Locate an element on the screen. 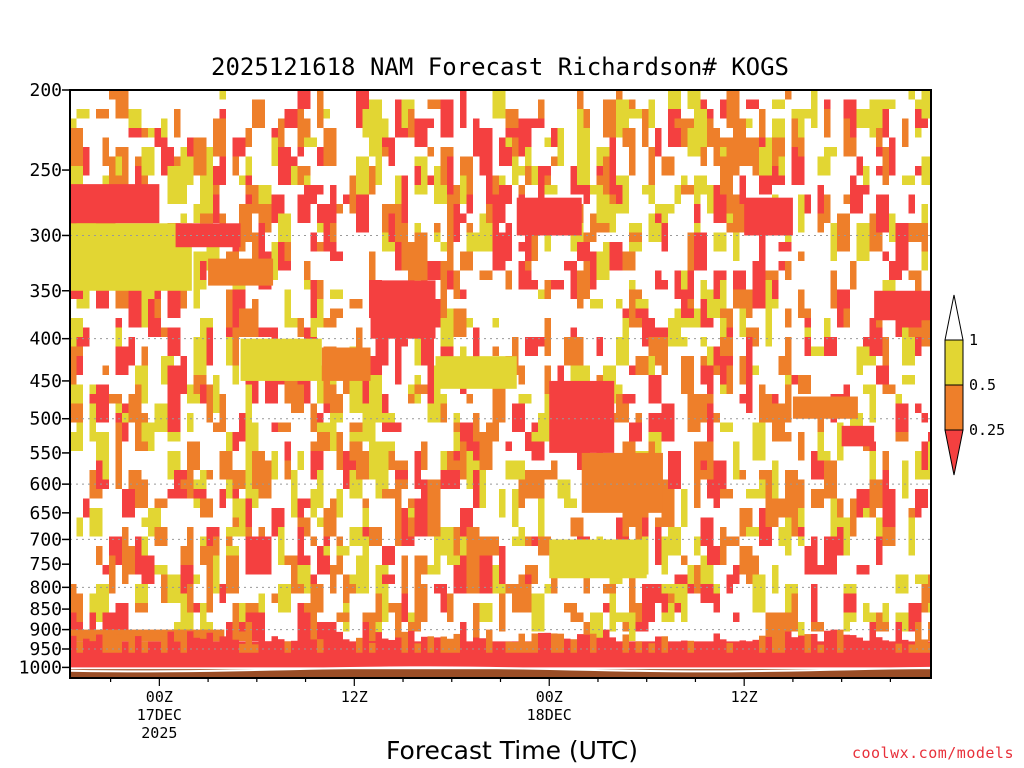  credit-link: coolwx.com/models is located at coordinates (932, 753).